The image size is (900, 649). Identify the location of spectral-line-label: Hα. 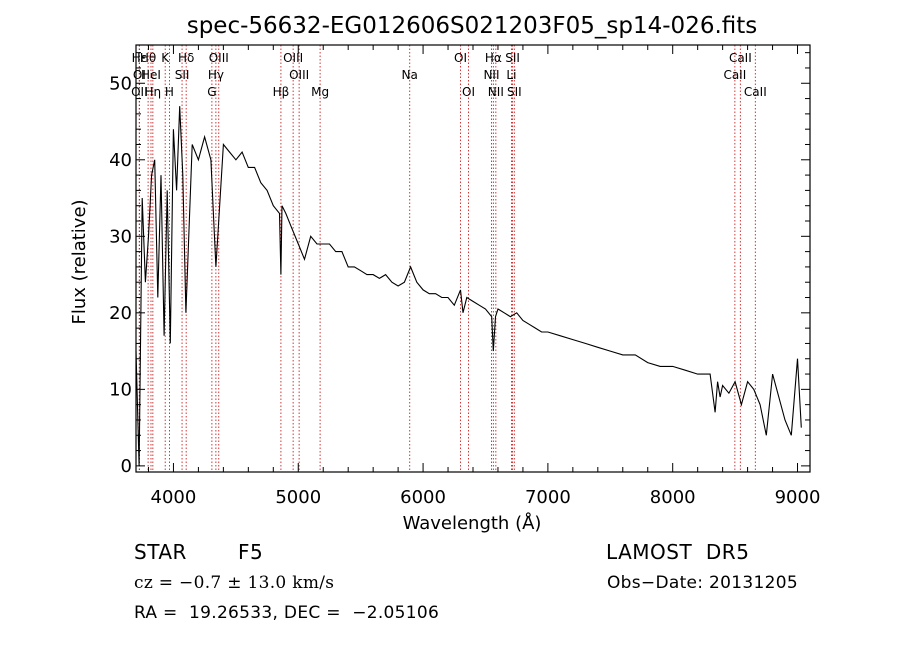
(493, 58).